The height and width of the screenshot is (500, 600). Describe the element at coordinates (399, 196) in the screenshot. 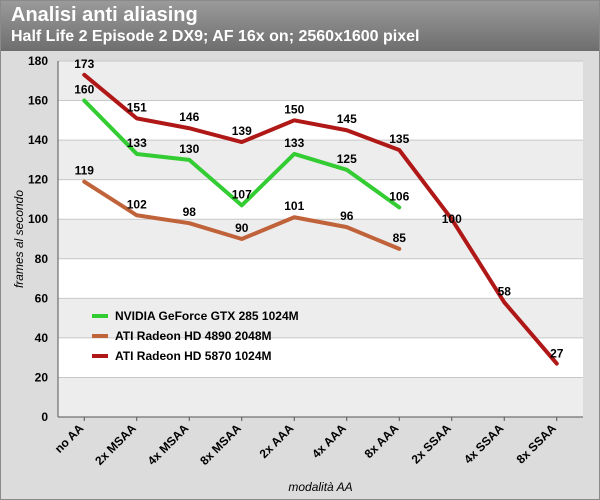

I see `data-label: 106` at that location.